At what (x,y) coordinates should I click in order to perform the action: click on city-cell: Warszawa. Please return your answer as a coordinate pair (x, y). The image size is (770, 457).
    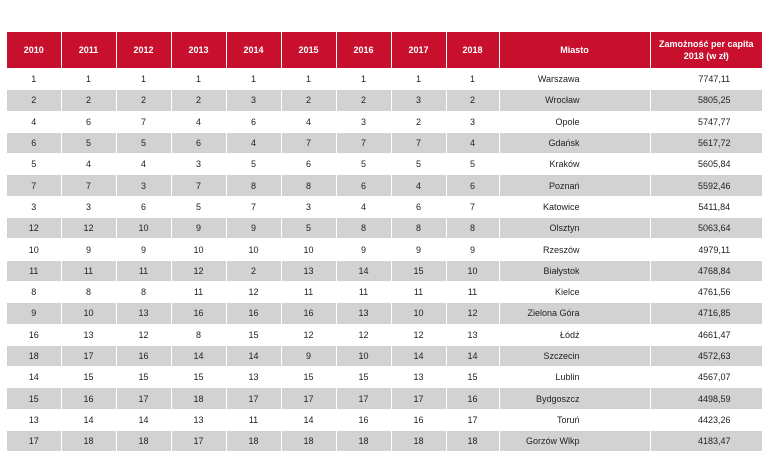
    Looking at the image, I should click on (574, 78).